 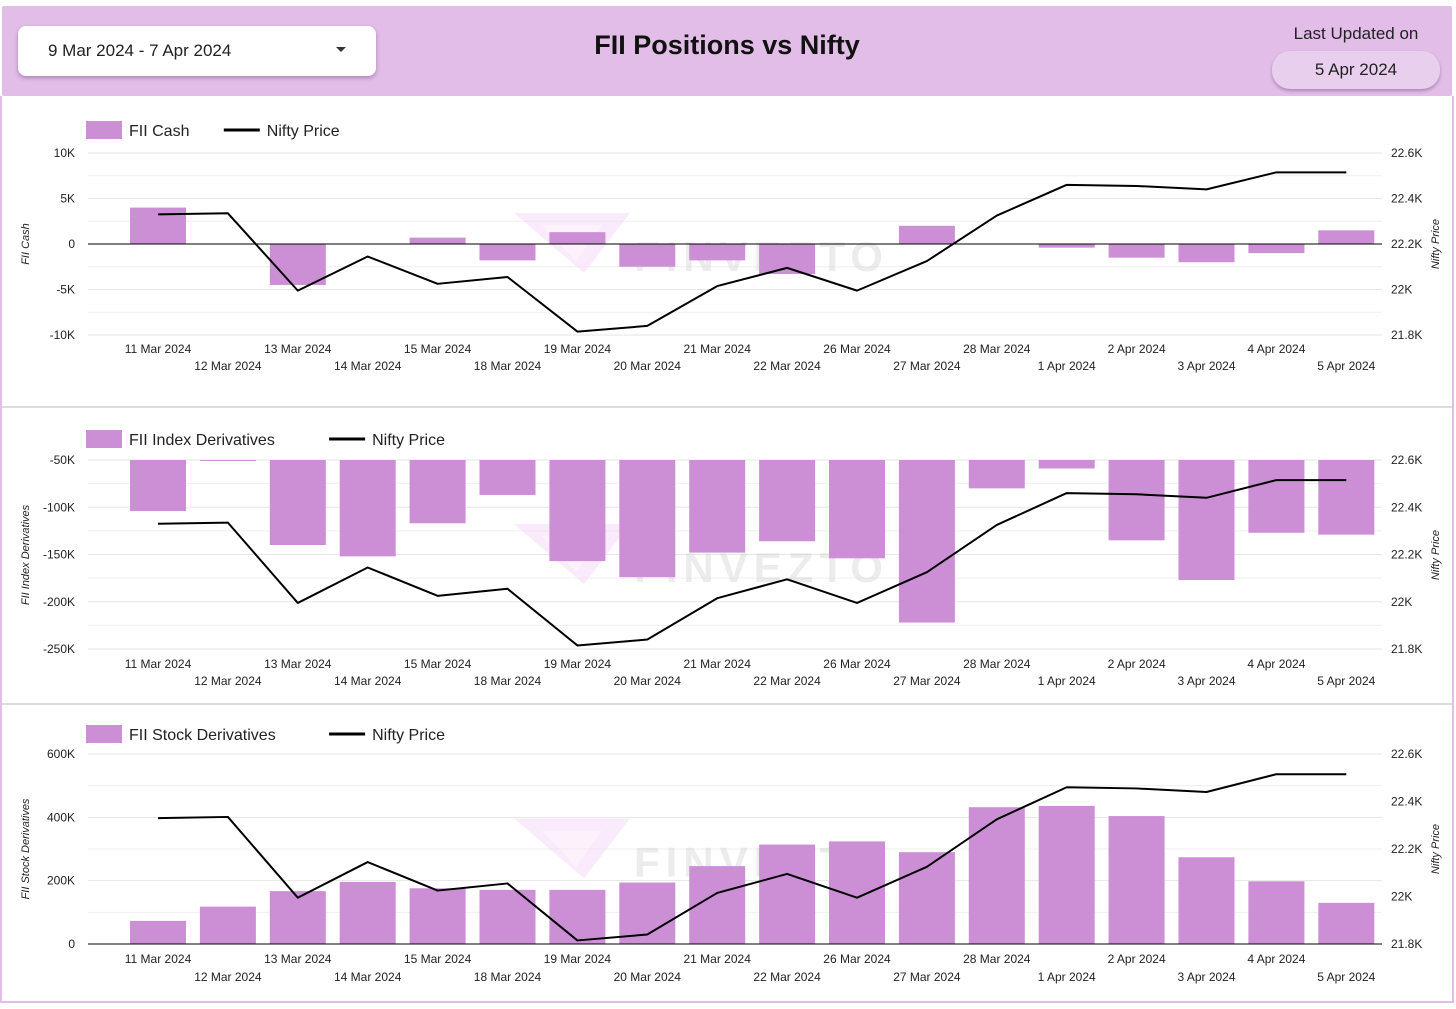 What do you see at coordinates (727, 704) in the screenshot?
I see `panel-divider` at bounding box center [727, 704].